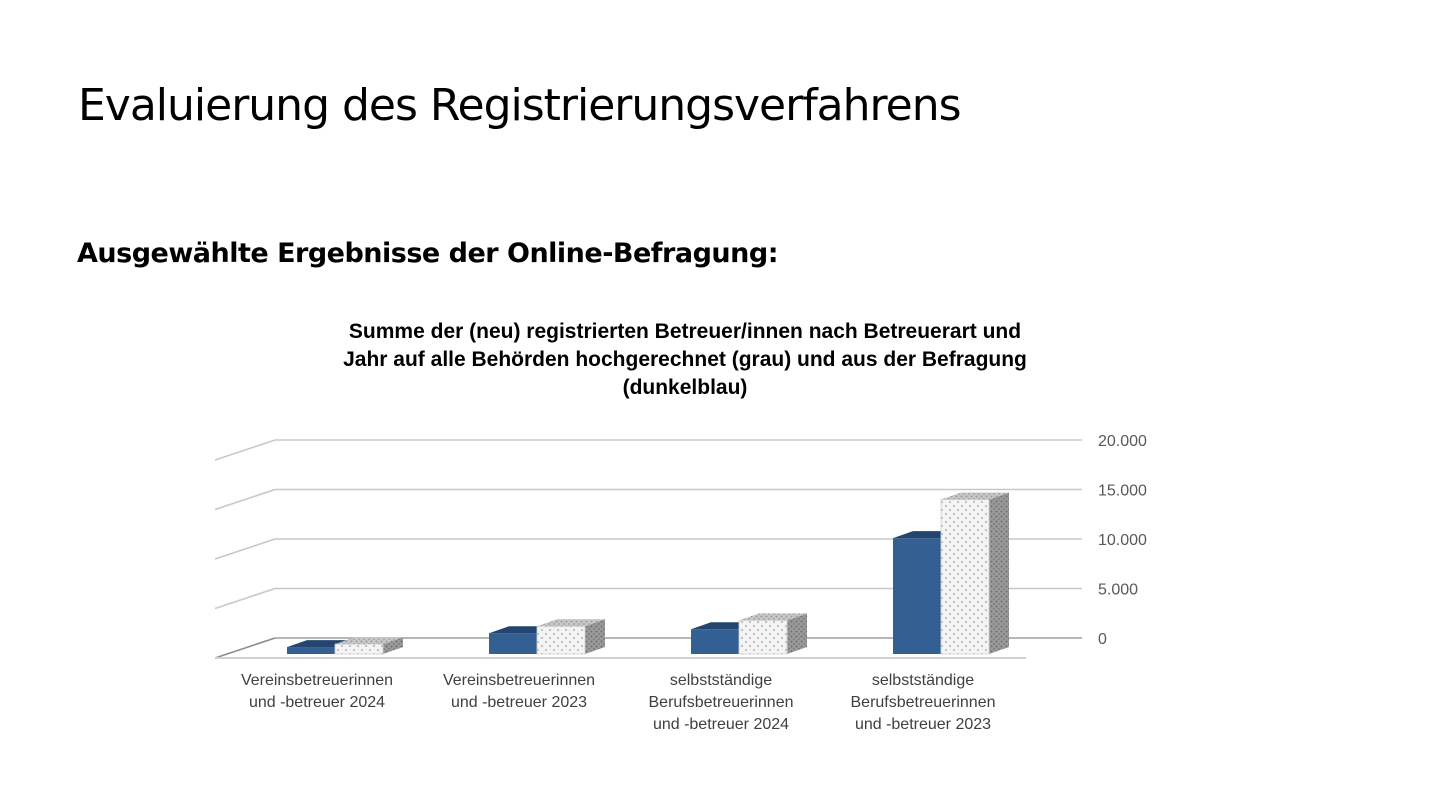  What do you see at coordinates (520, 105) in the screenshot?
I see `slide-title: Evaluierung des Registrierungsverfahrens` at bounding box center [520, 105].